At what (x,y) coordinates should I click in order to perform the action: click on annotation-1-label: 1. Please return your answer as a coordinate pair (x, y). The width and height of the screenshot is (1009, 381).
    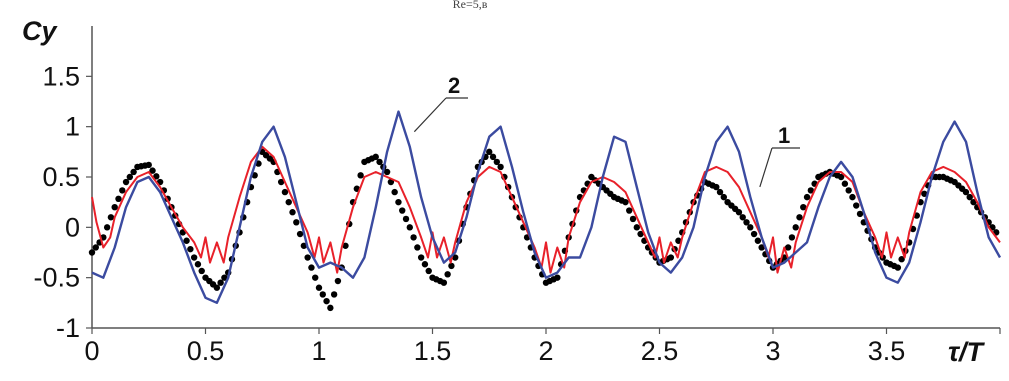
    Looking at the image, I should click on (784, 135).